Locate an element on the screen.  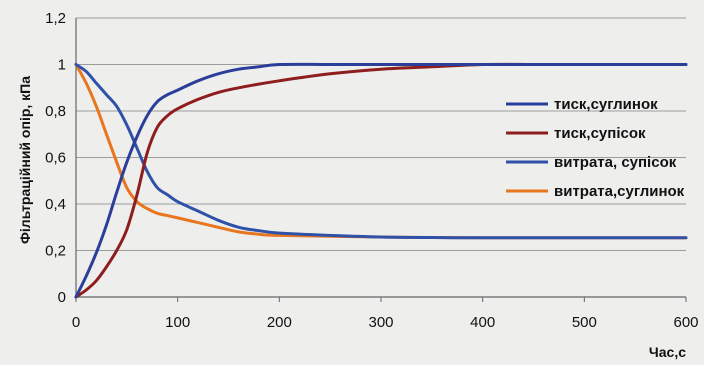
legend-label-2: витрата, супісок is located at coordinates (615, 162).